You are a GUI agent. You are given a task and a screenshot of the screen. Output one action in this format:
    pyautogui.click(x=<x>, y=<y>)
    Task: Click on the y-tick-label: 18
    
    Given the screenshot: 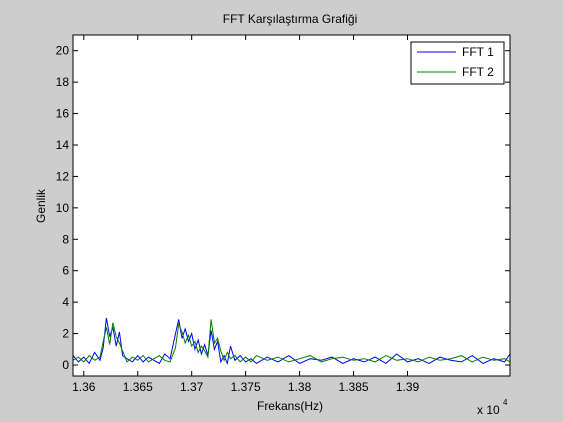 What is the action you would take?
    pyautogui.click(x=63, y=82)
    